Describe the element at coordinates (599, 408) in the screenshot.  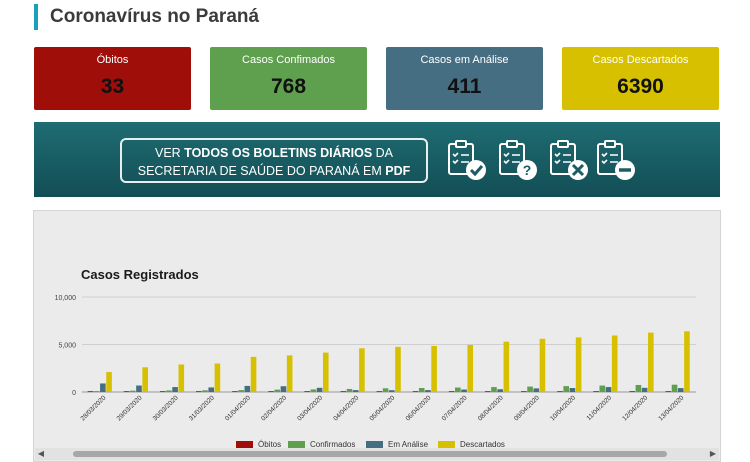
I see `x-tick-label: 11/04/2020` at that location.